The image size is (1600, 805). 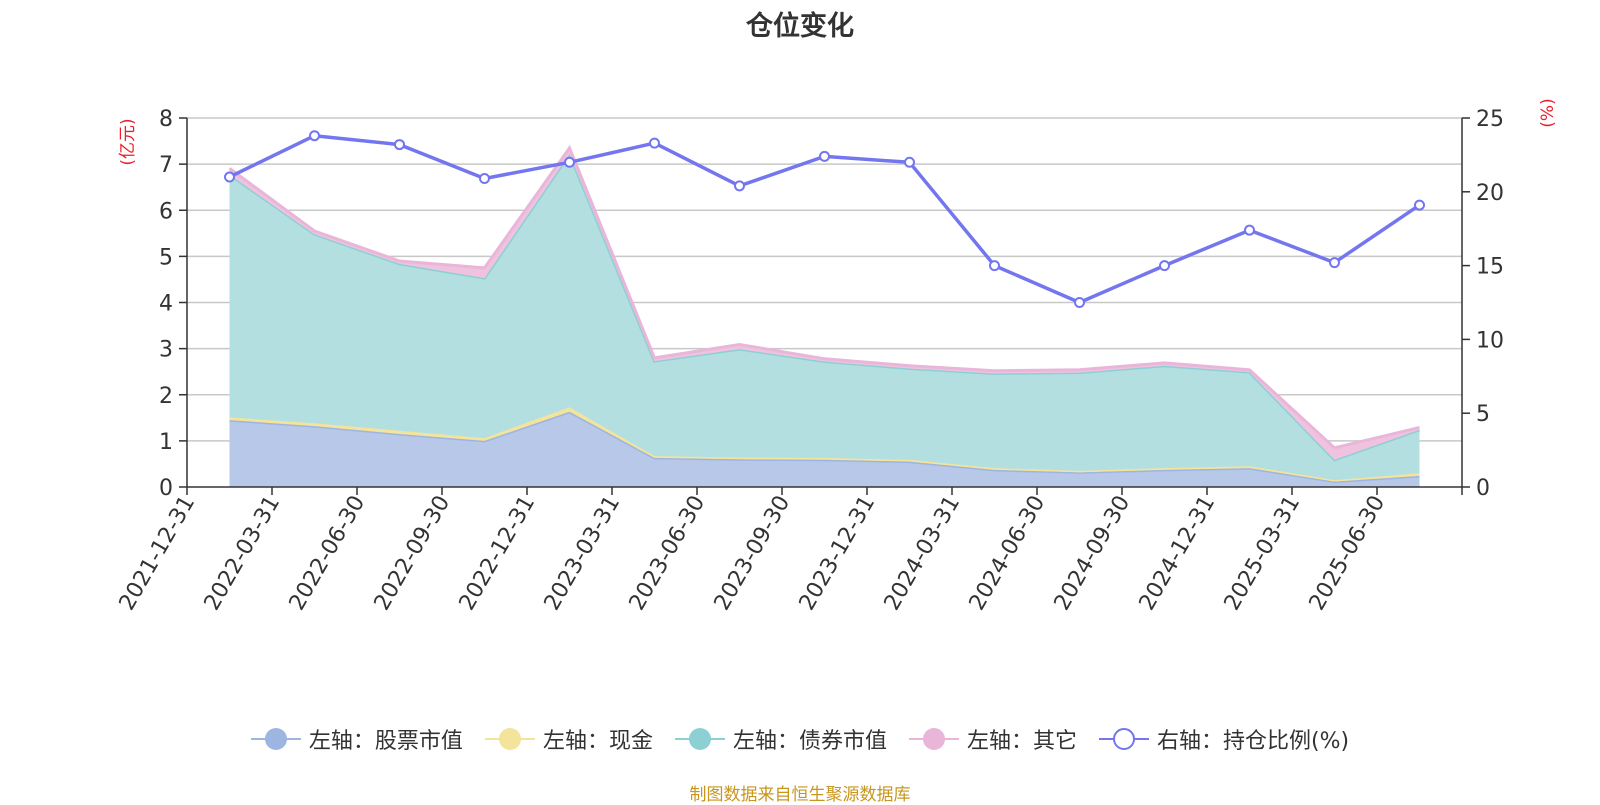 I want to click on right-axis-tick-label: 0, so click(x=1483, y=488).